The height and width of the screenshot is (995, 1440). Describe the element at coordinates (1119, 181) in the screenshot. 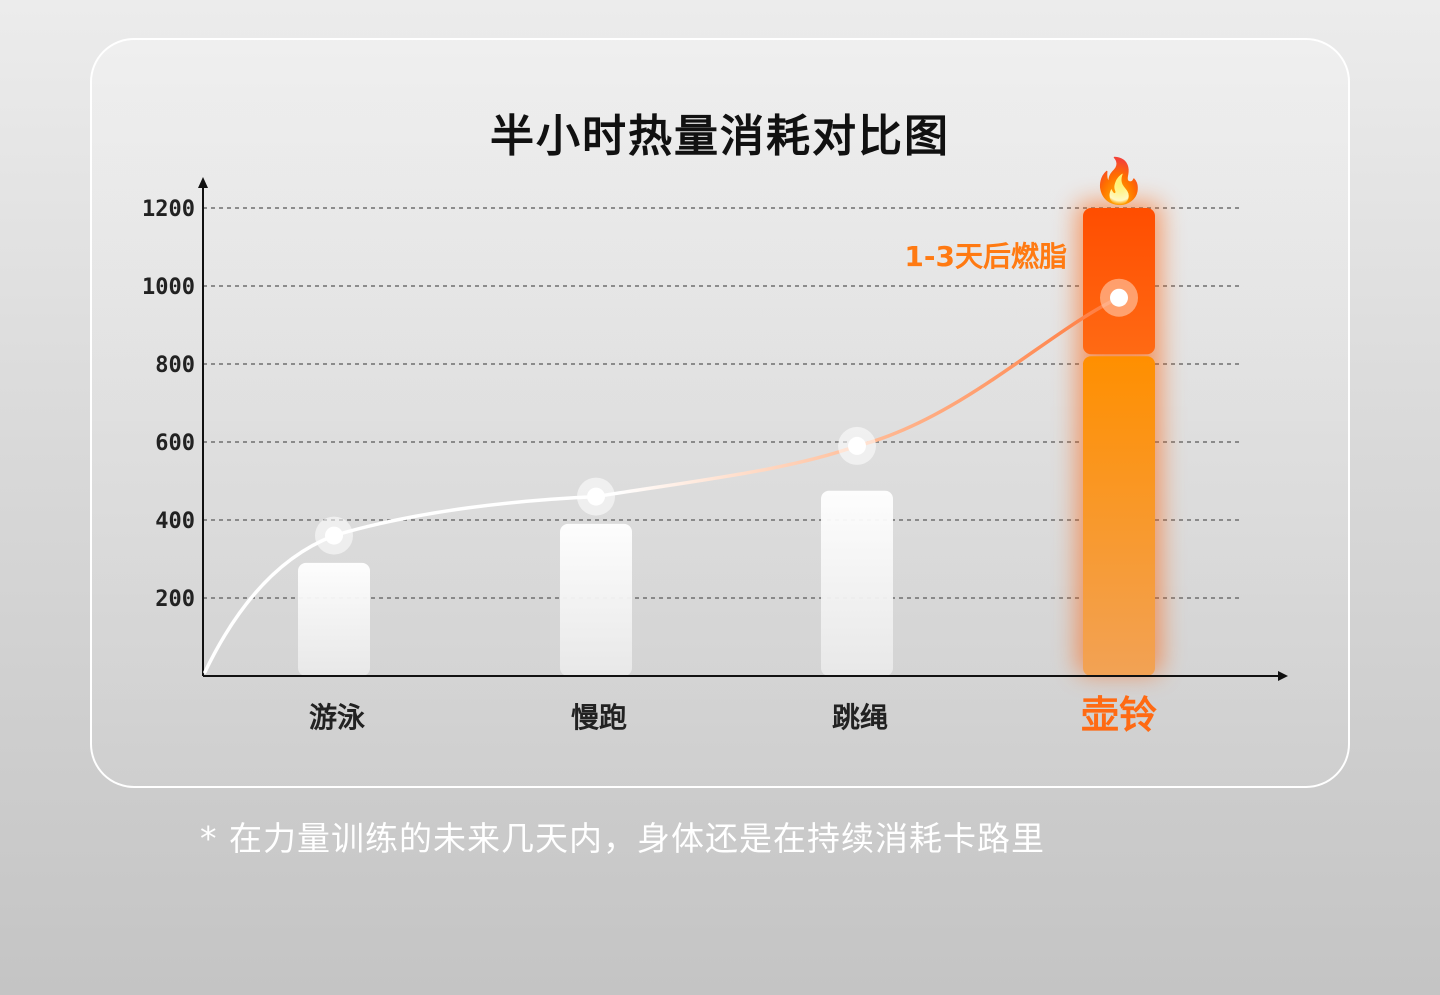

I see `fire-icon: 🔥` at that location.